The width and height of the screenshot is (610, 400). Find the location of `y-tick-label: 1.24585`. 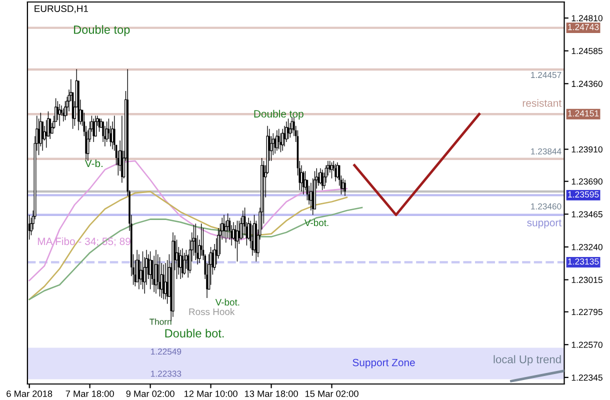

y-tick-label: 1.24585 is located at coordinates (587, 51).